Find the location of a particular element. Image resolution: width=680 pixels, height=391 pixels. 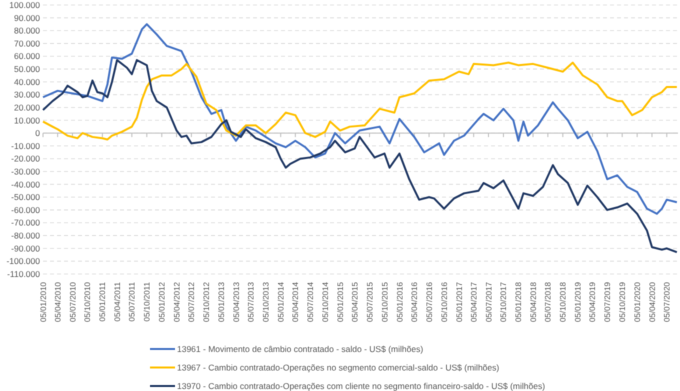

x-tick-label: 05/01/2015 is located at coordinates (340, 301).